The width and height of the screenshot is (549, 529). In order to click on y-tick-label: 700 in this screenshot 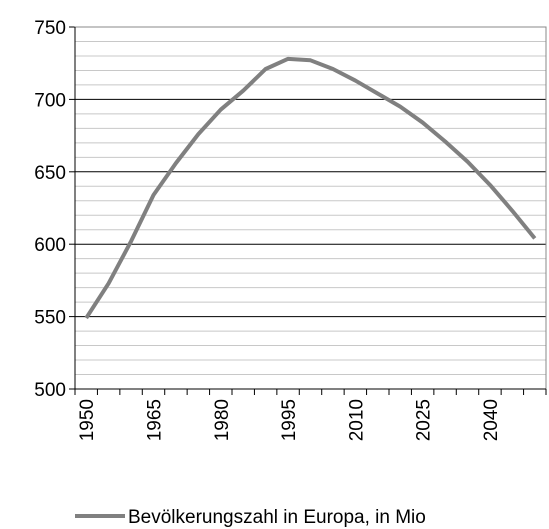, I will do `click(50, 100)`.